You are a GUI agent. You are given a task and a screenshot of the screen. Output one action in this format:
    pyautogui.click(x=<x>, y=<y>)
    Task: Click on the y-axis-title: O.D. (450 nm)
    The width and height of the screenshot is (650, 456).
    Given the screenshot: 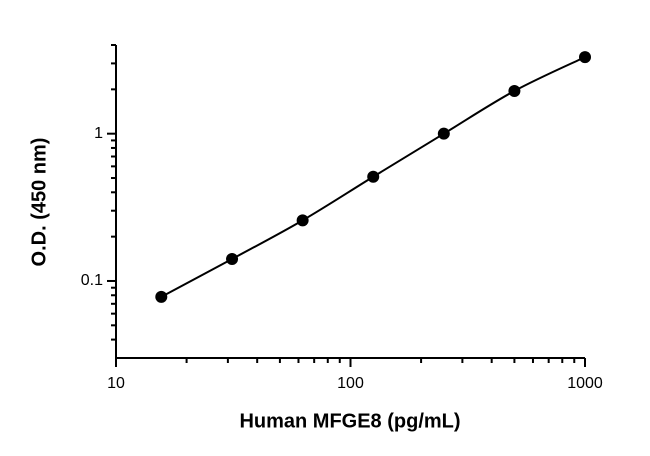 What is the action you would take?
    pyautogui.click(x=39, y=202)
    